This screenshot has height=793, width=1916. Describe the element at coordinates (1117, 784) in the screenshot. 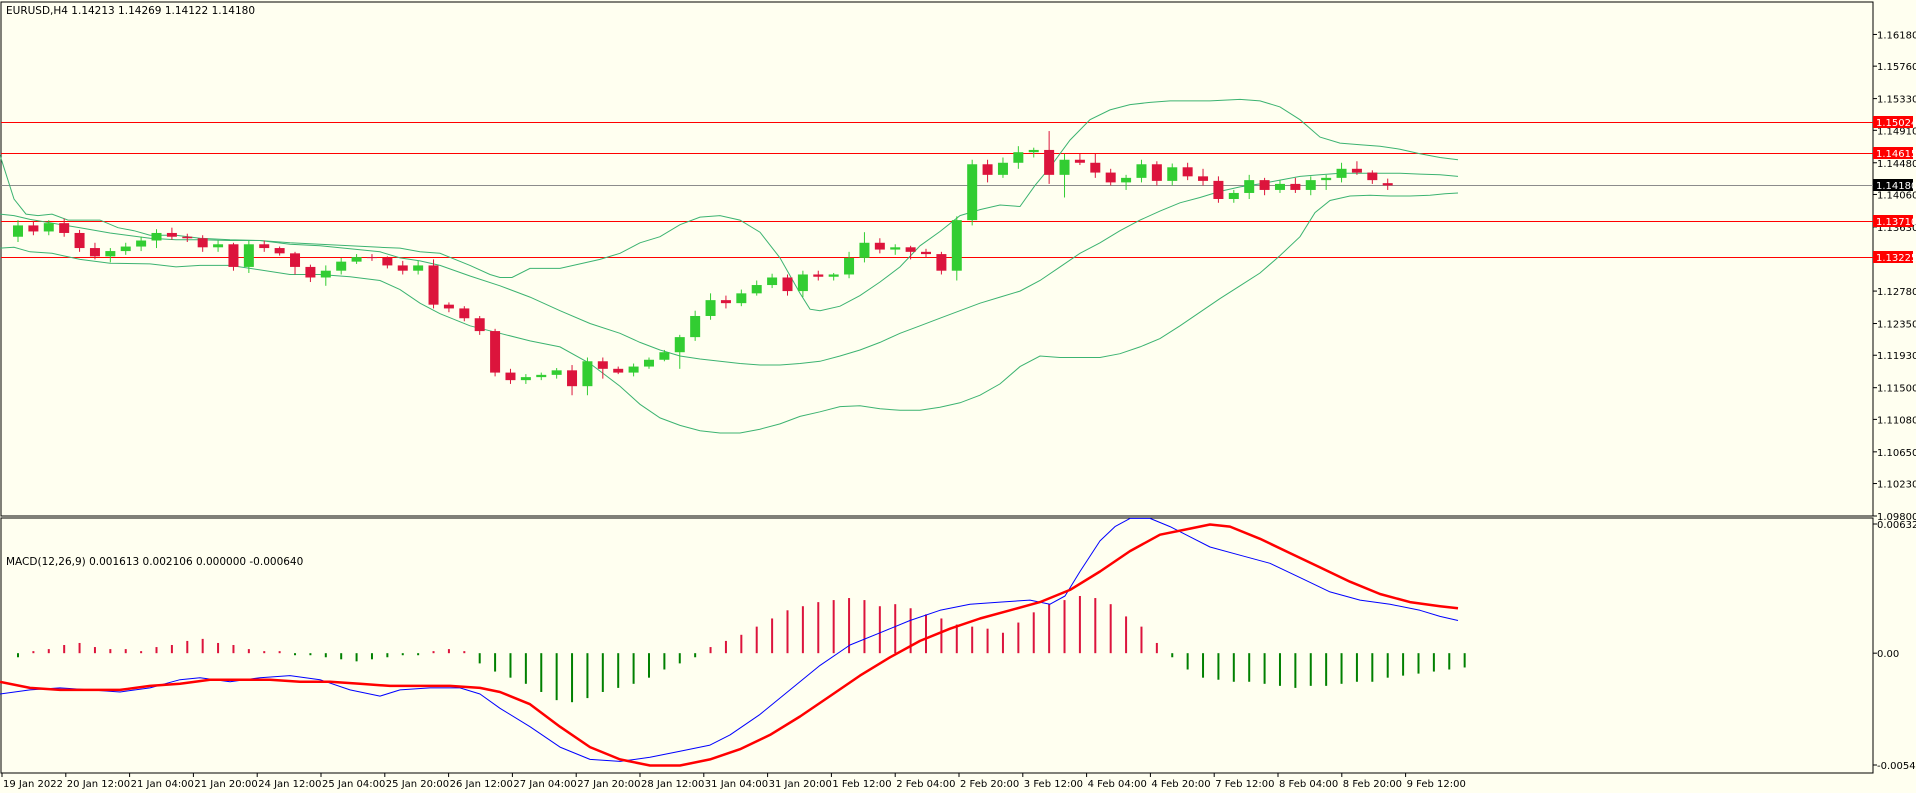

I see `time-tick-label: 4 Feb 04:00` at that location.